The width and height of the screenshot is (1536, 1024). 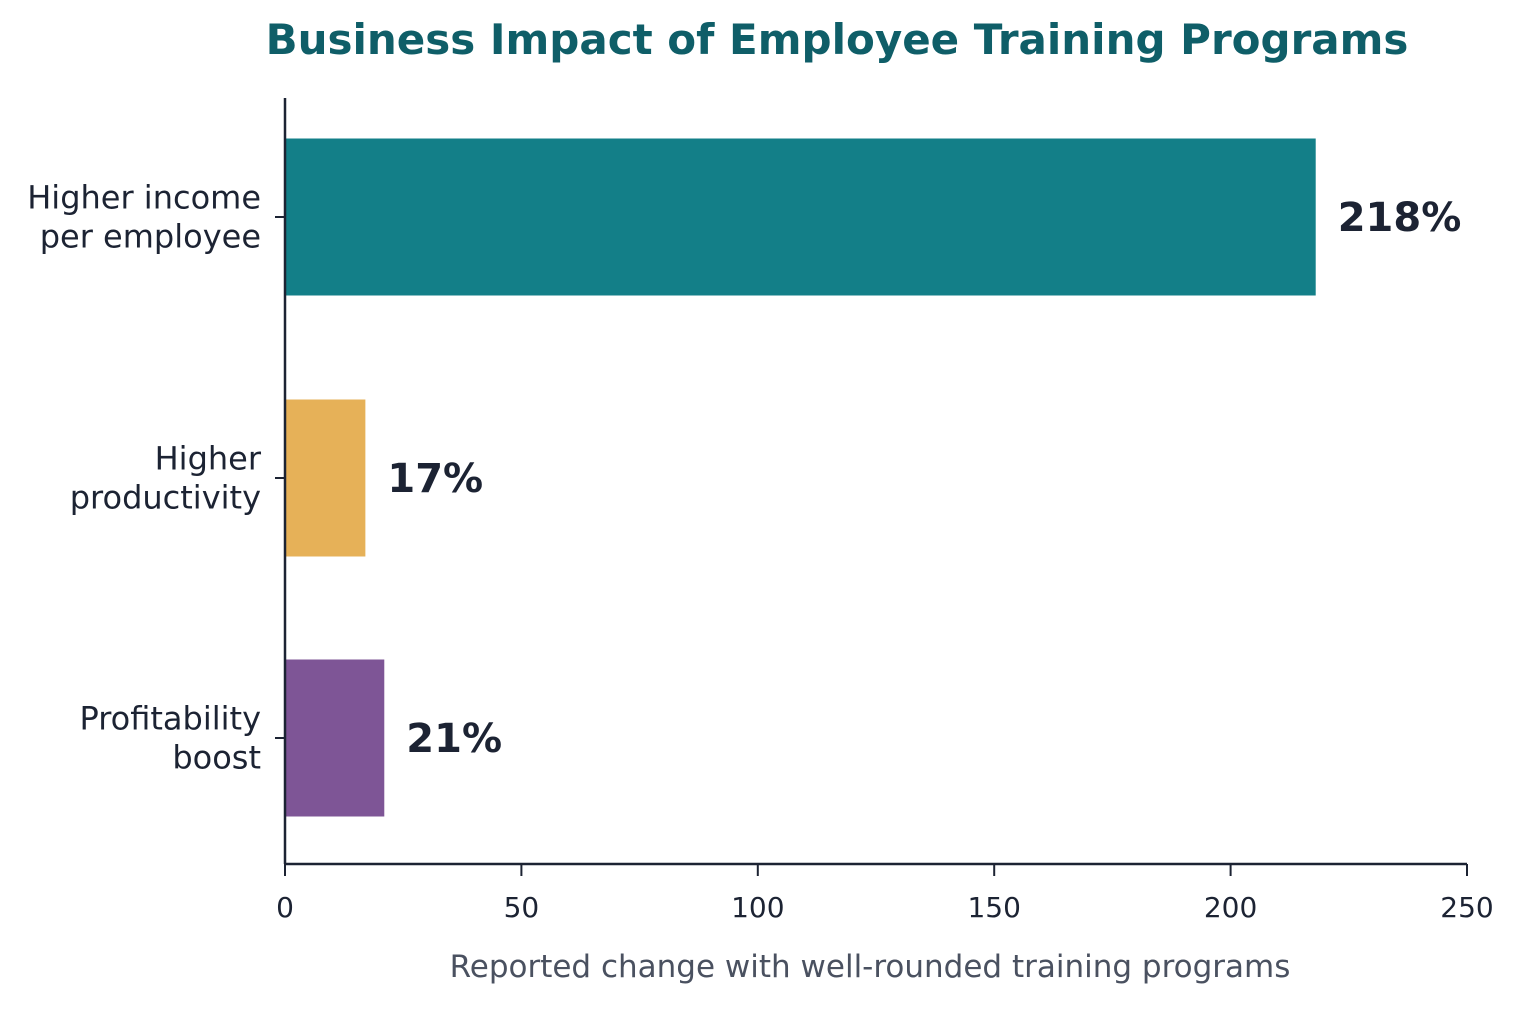 What do you see at coordinates (285, 907) in the screenshot?
I see `x-tick-label-0: 0` at bounding box center [285, 907].